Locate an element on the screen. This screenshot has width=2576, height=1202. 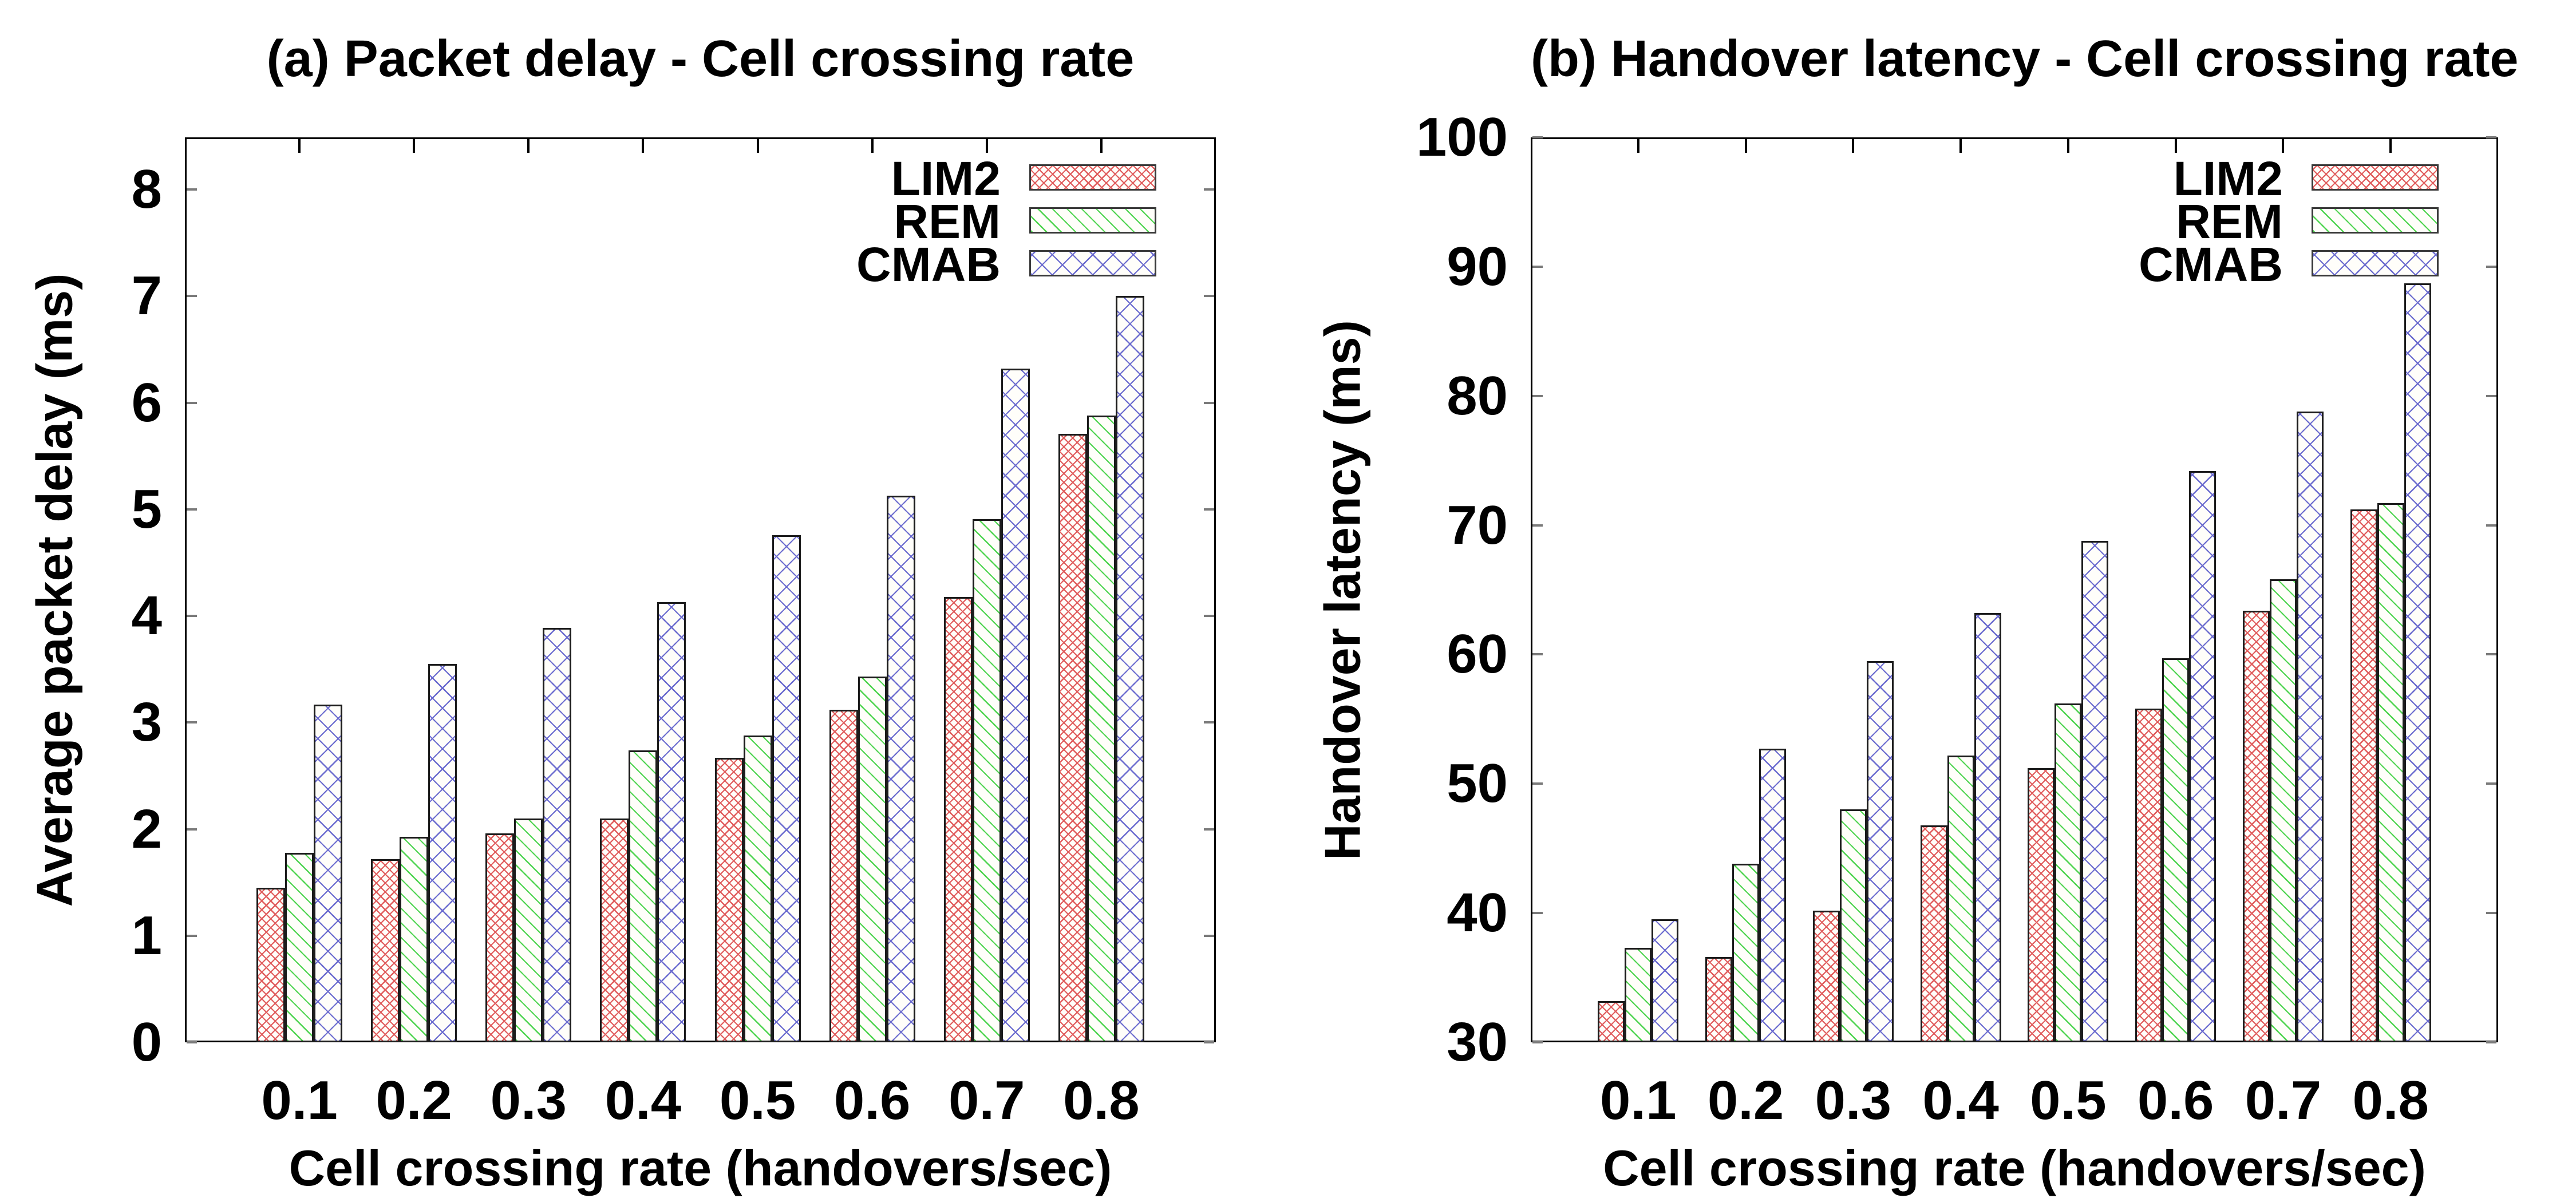
bar-lim2-0.4 is located at coordinates (614, 931).